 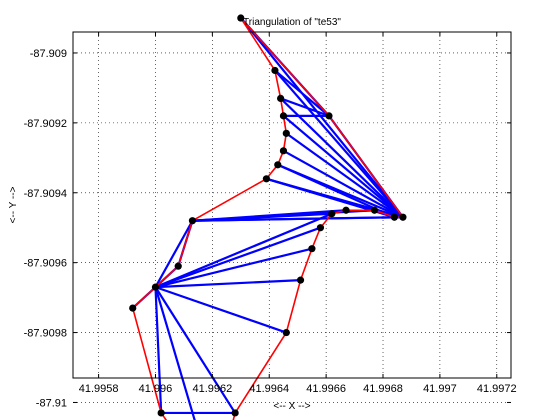 What do you see at coordinates (292, 22) in the screenshot?
I see `chart-title: Triangulation of "te53"` at bounding box center [292, 22].